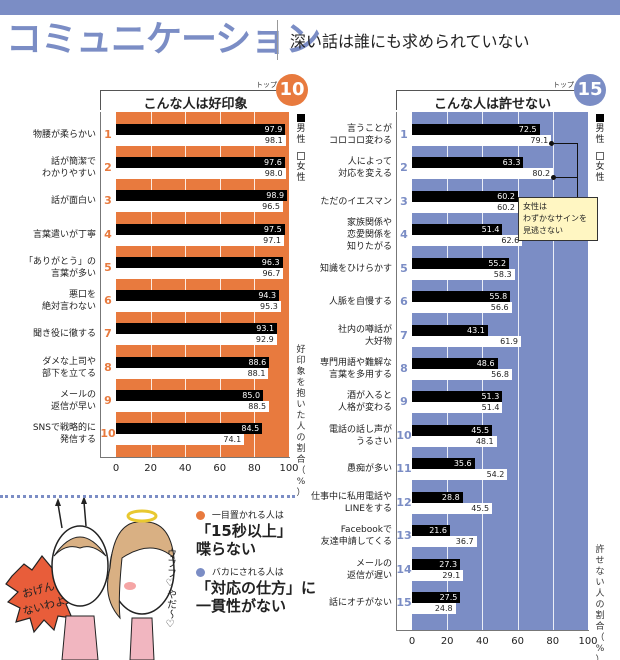  Describe the element at coordinates (490, 397) in the screenshot. I see `bar-value-label: 51.3` at that location.